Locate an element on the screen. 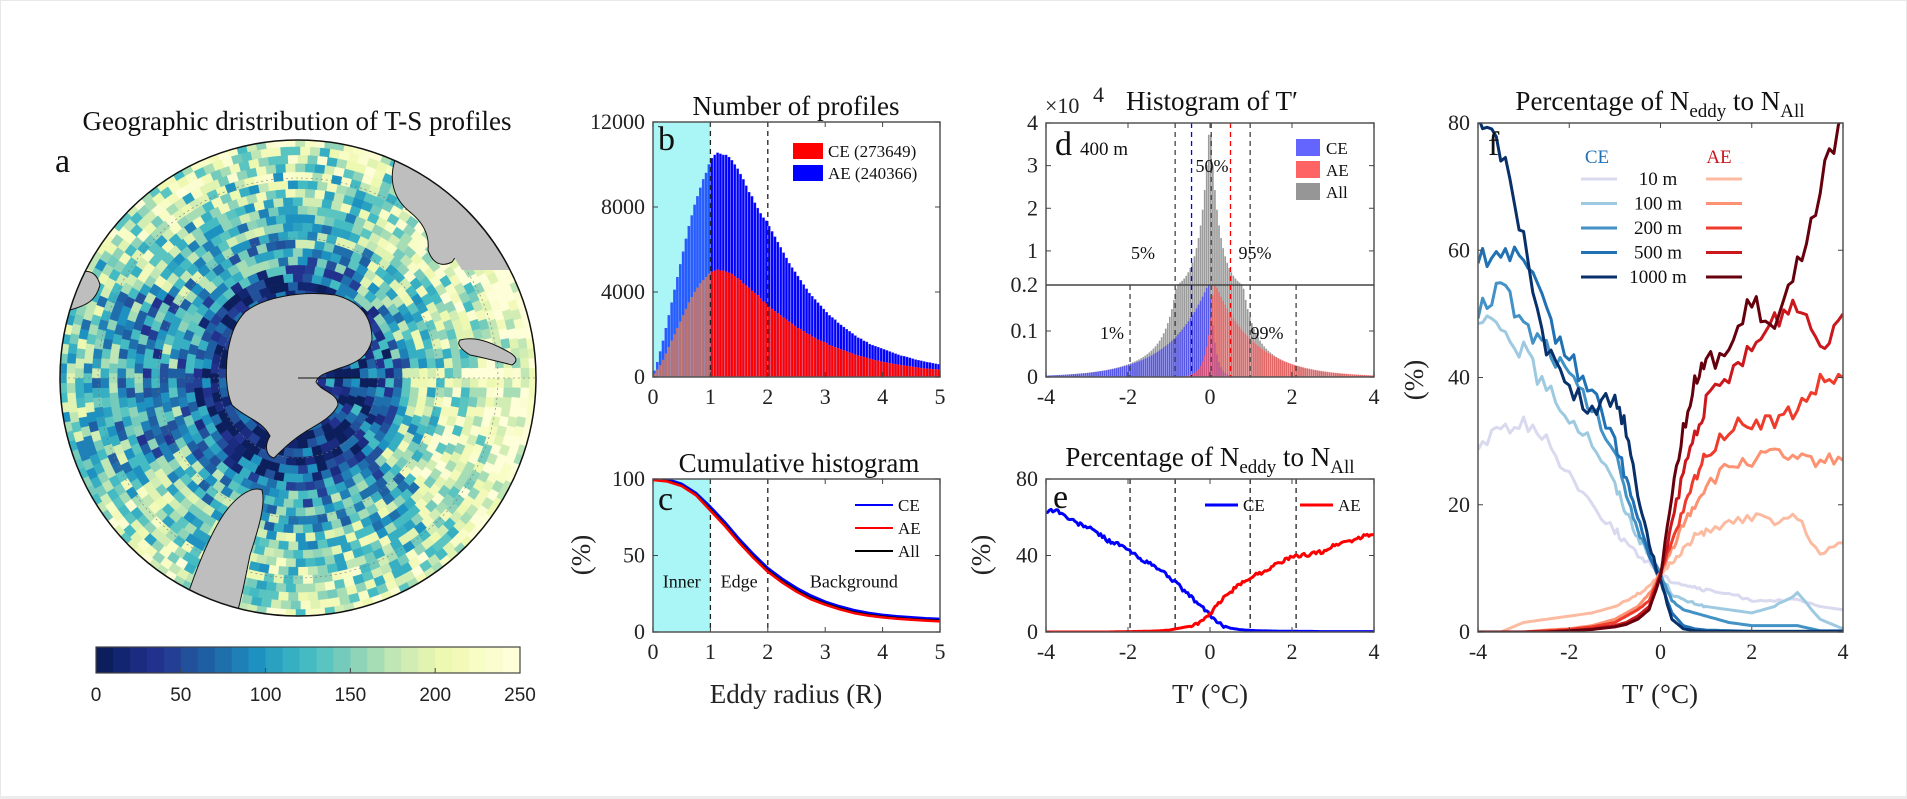 Image resolution: width=1907 pixels, height=799 pixels. title-part-title: Percentage of N is located at coordinates (1152, 457).